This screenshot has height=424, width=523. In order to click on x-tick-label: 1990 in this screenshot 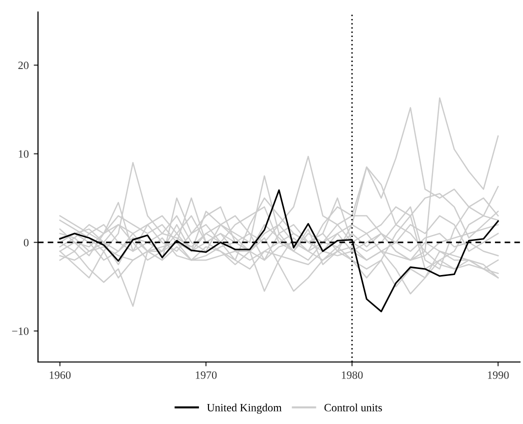, I will do `click(498, 375)`.